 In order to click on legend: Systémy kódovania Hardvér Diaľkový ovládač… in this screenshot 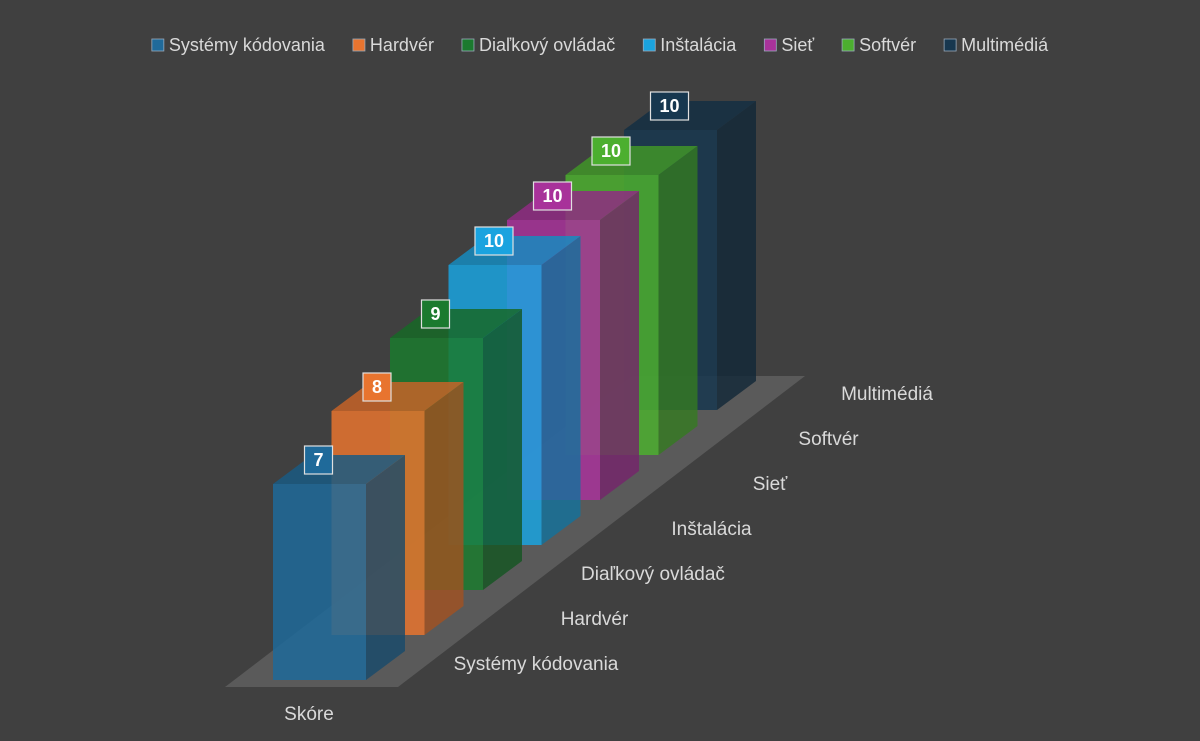, I will do `click(600, 45)`.